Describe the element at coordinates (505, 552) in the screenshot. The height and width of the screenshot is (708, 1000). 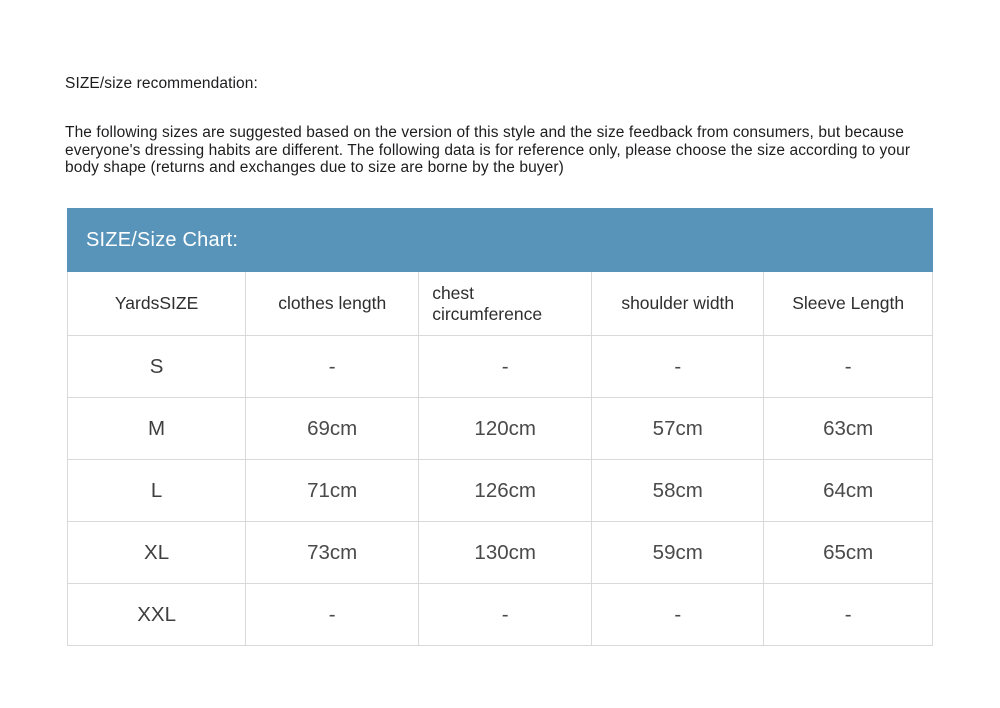
I see `chest-circumference-cell: 130cm` at that location.